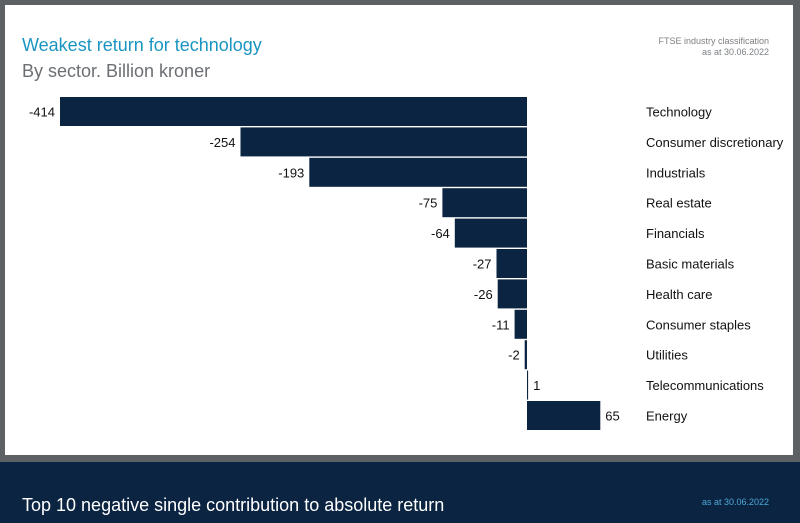 The height and width of the screenshot is (523, 800). Describe the element at coordinates (514, 355) in the screenshot. I see `value-label: -2` at that location.